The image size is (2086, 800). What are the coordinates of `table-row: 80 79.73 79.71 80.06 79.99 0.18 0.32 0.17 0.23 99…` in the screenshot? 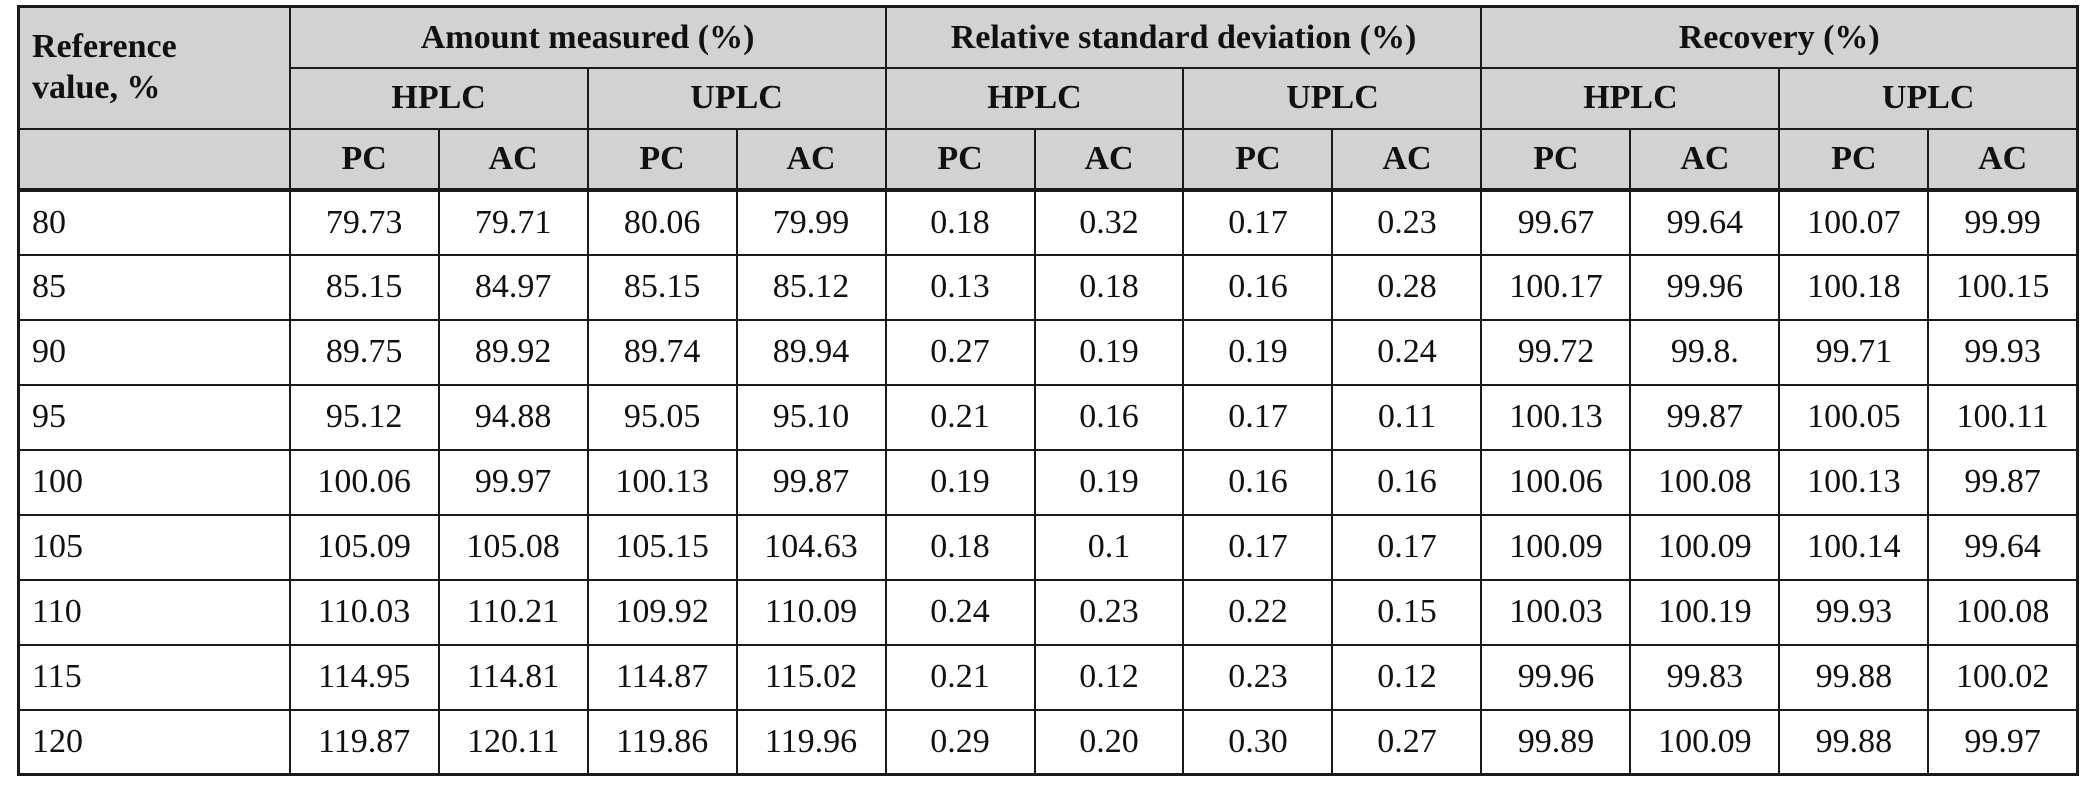 It's located at (1048, 222).